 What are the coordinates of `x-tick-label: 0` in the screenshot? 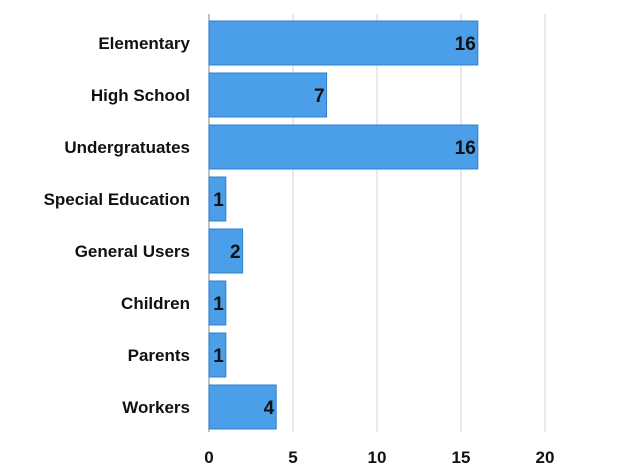 It's located at (208, 457).